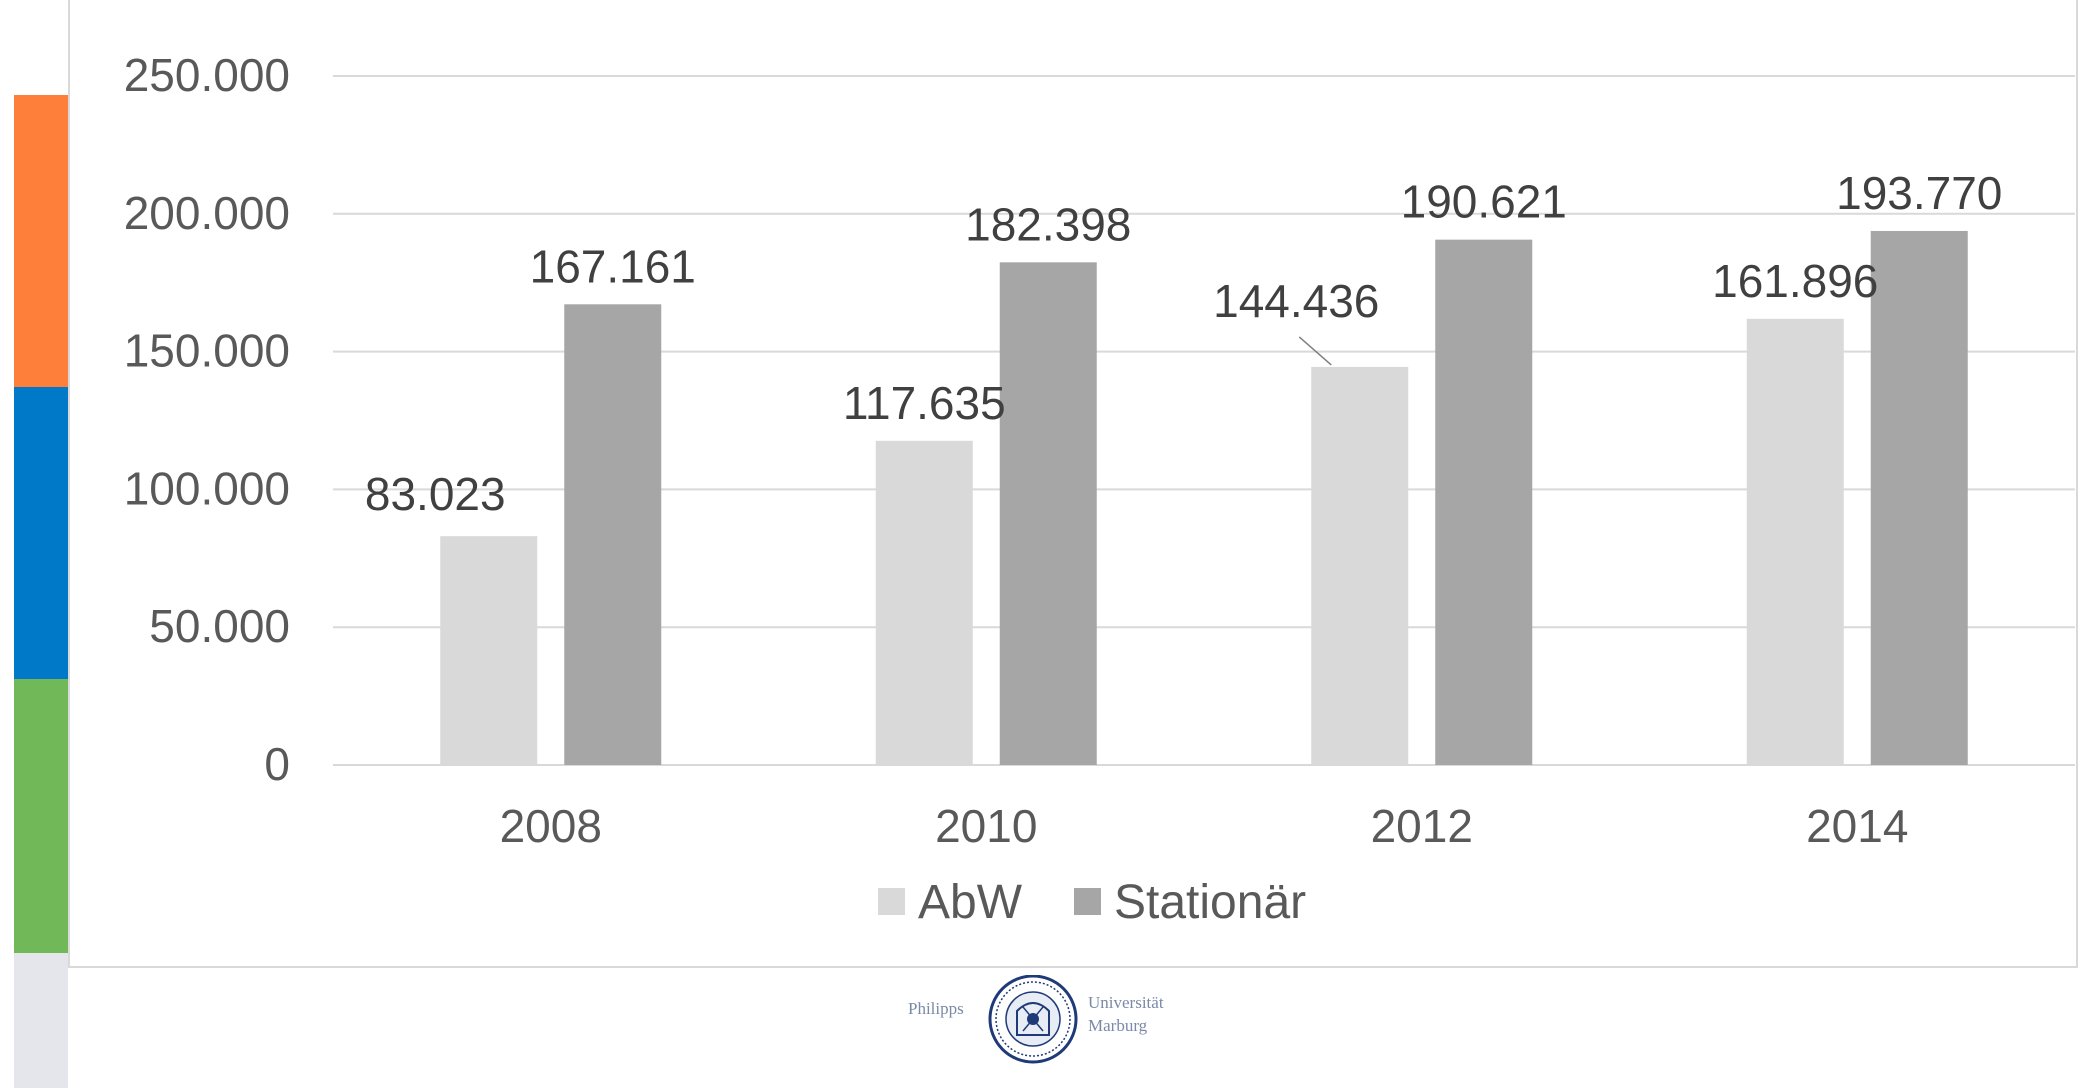  I want to click on legend-swatch-abw, so click(891, 901).